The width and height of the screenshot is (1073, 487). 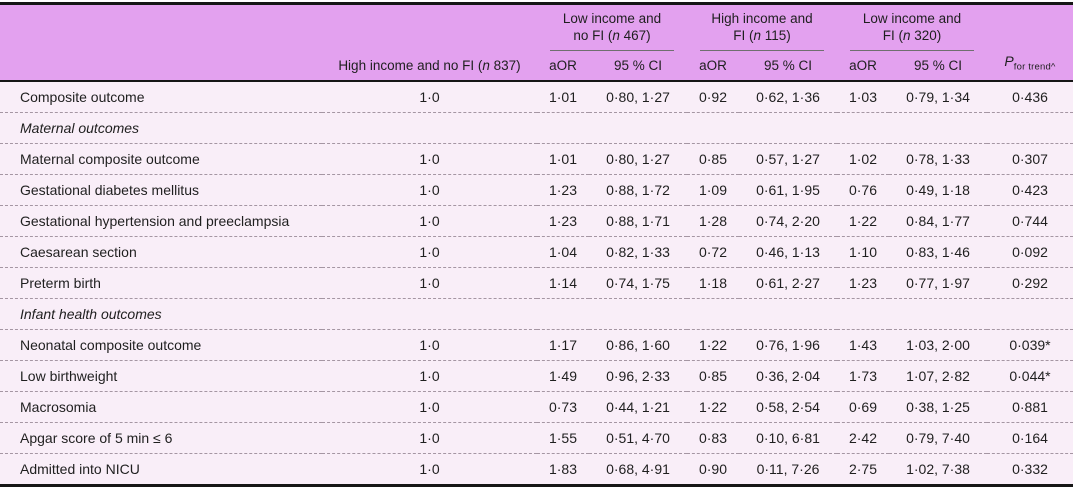 I want to click on group1-n: n, so click(x=616, y=36).